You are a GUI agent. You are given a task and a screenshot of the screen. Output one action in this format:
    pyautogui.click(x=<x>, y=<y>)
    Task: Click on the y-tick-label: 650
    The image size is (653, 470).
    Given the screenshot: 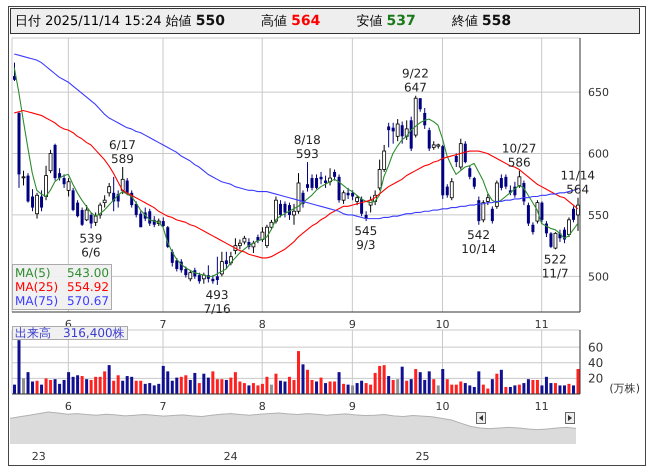 What is the action you would take?
    pyautogui.click(x=598, y=92)
    